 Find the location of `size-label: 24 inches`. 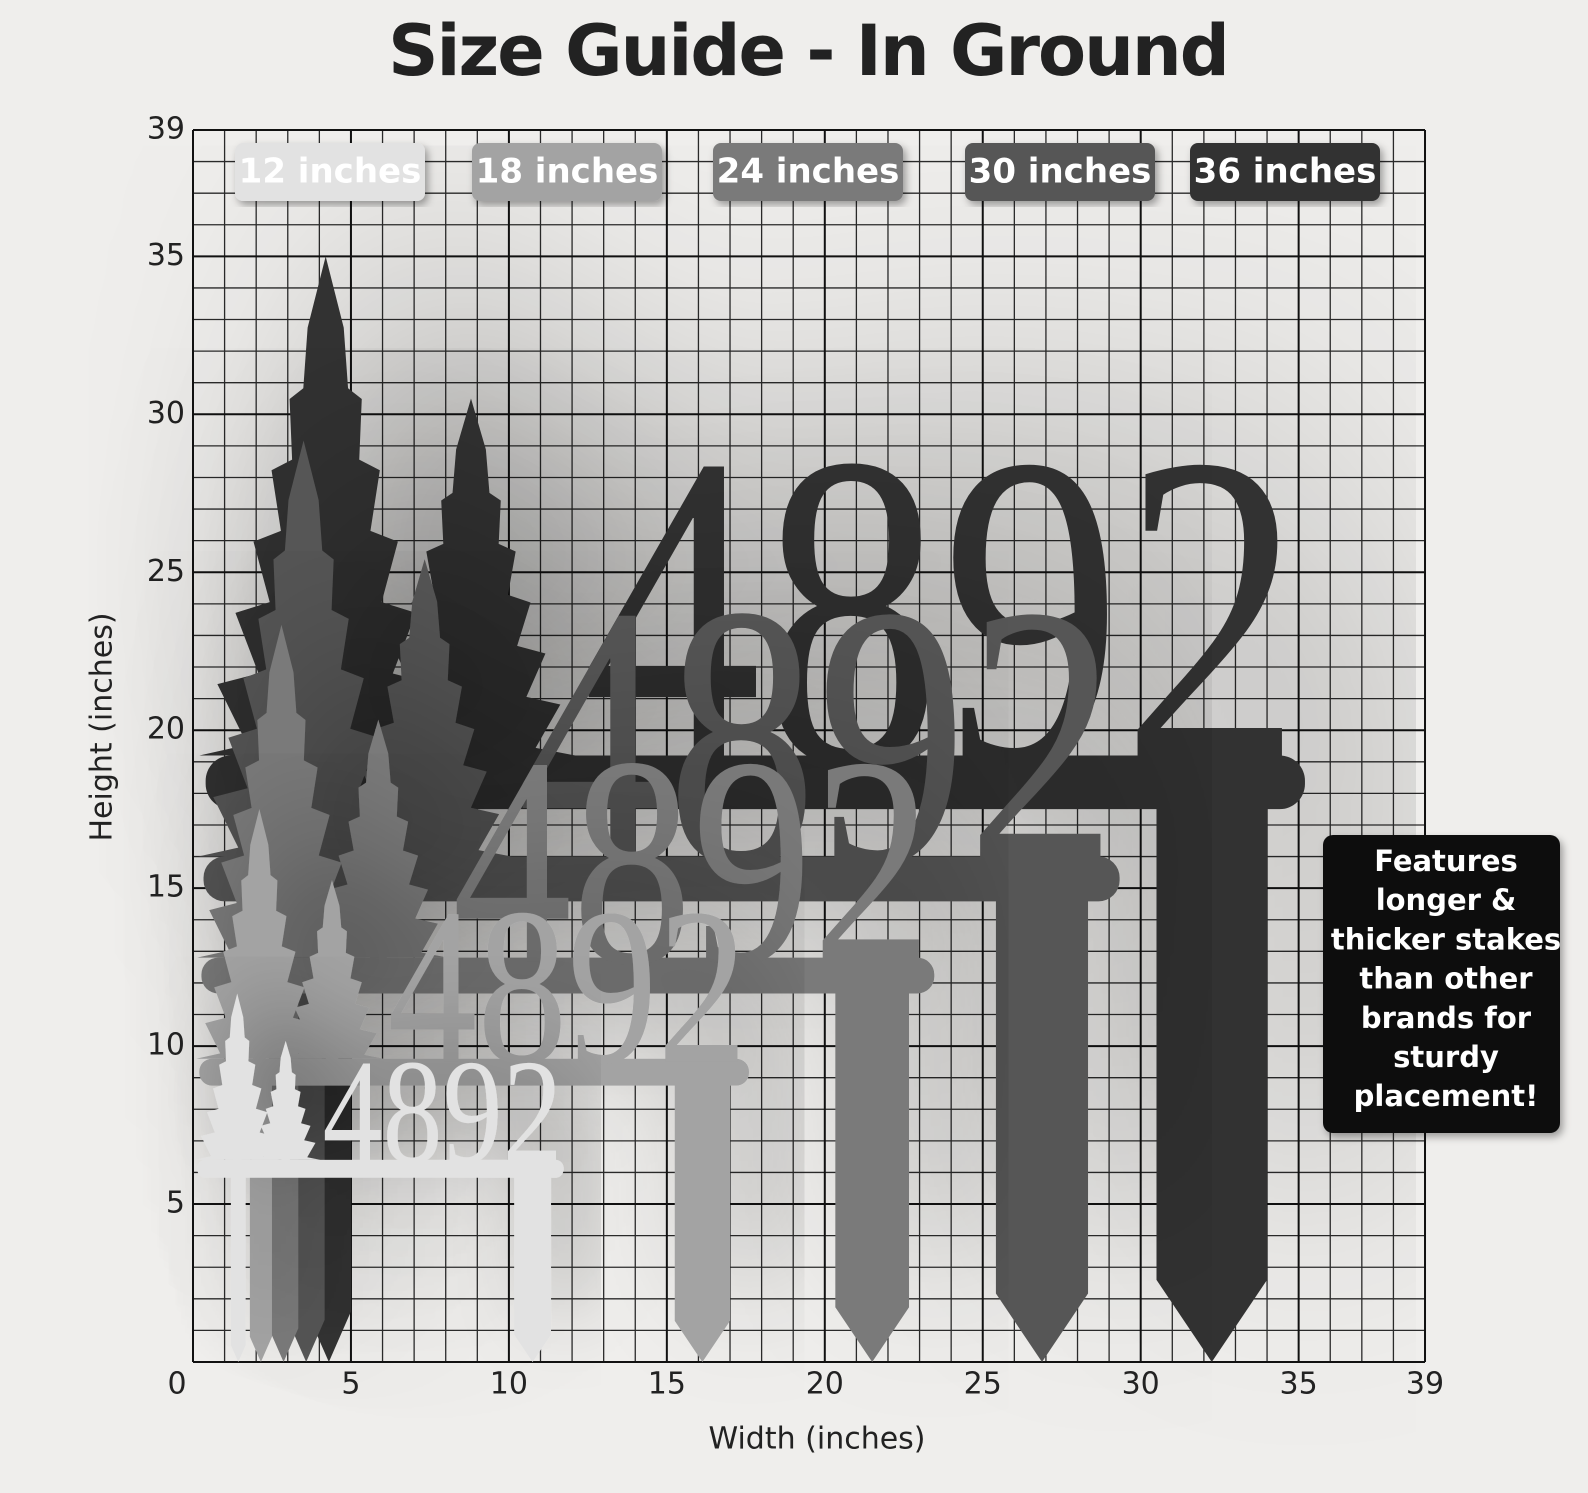

size-label: 24 inches is located at coordinates (808, 172).